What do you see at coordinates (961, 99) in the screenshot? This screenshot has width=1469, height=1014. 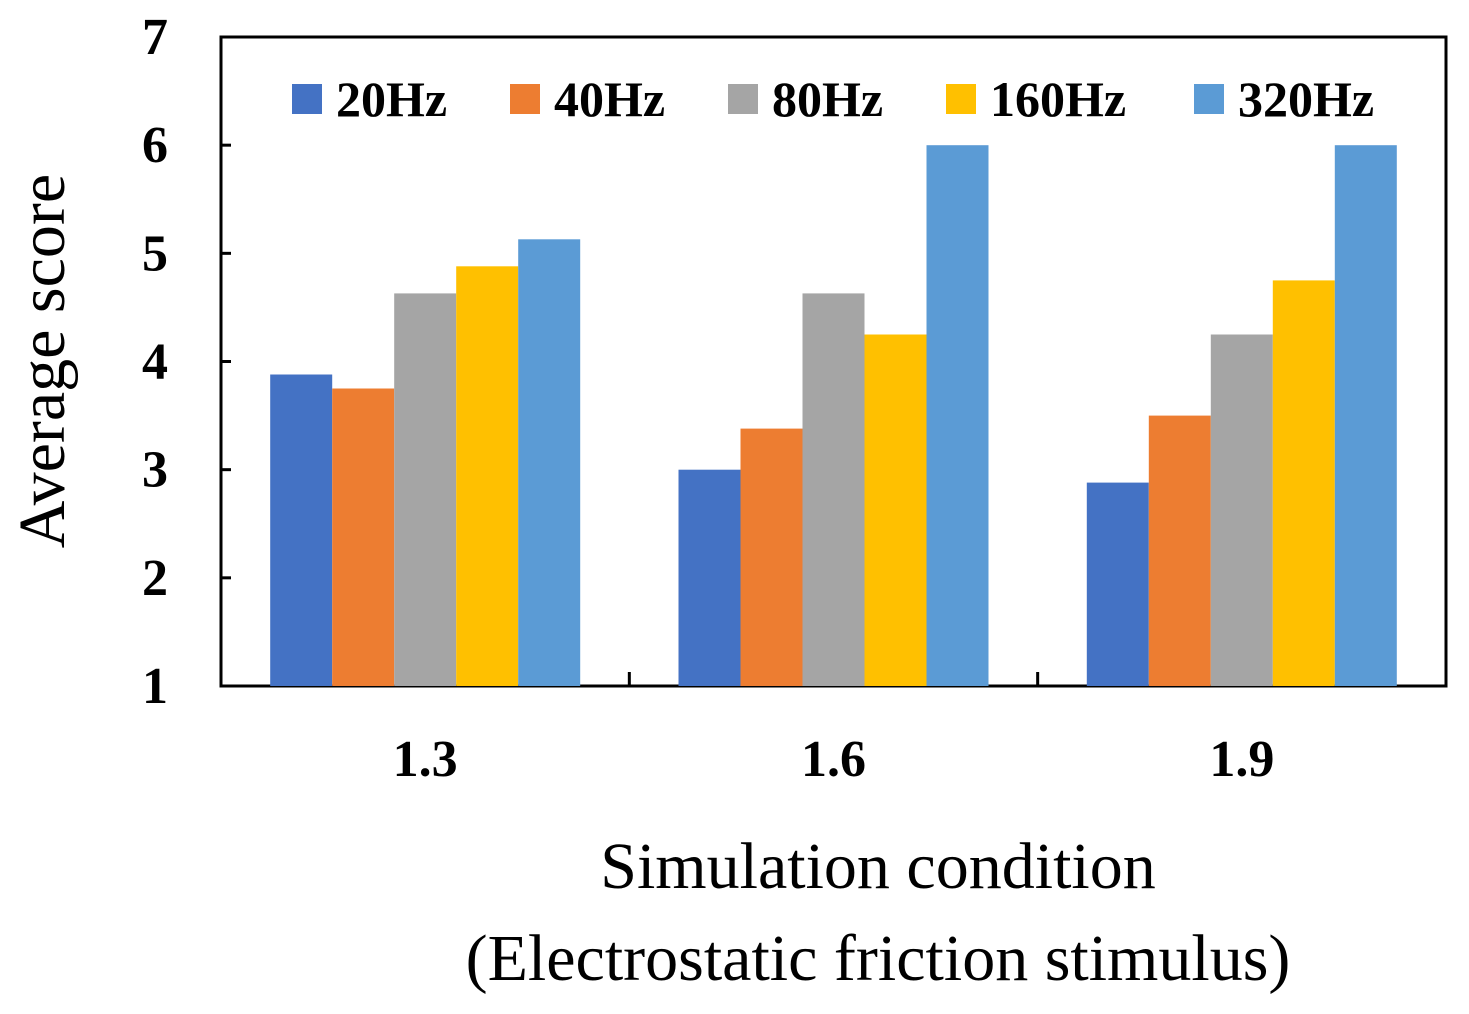 I see `legend-swatch-160Hz` at bounding box center [961, 99].